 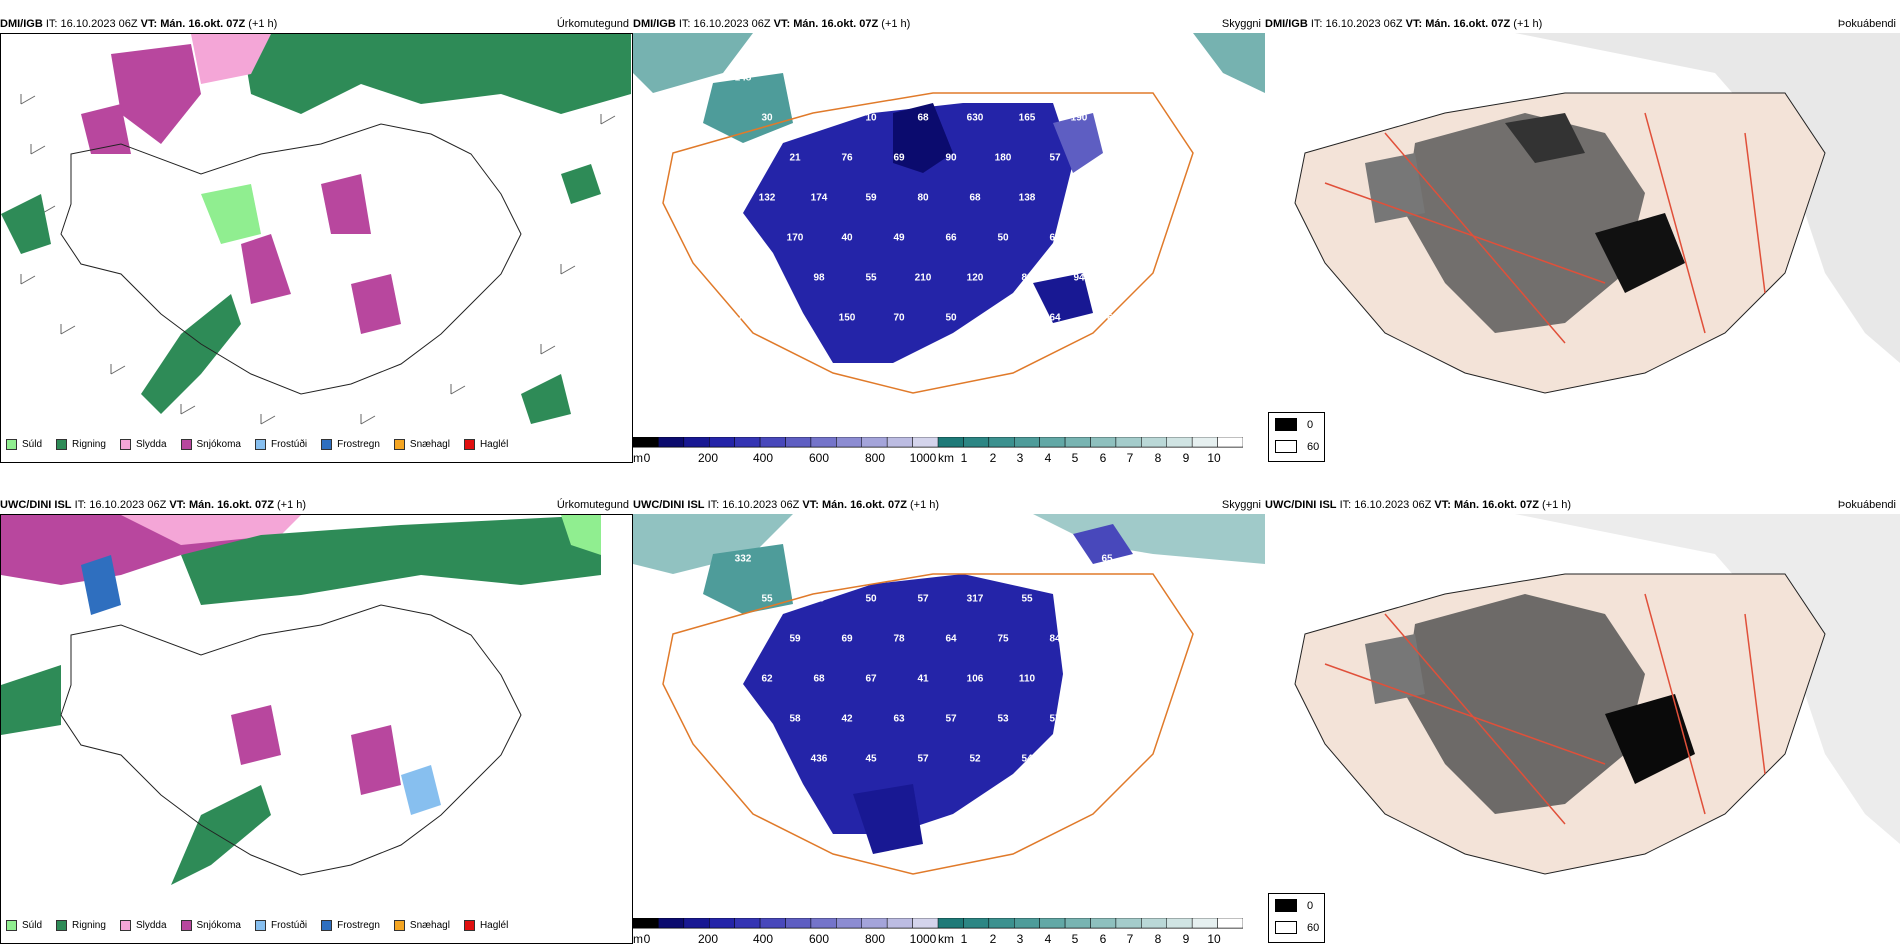 I want to click on tick-label: 3, so click(x=1020, y=458).